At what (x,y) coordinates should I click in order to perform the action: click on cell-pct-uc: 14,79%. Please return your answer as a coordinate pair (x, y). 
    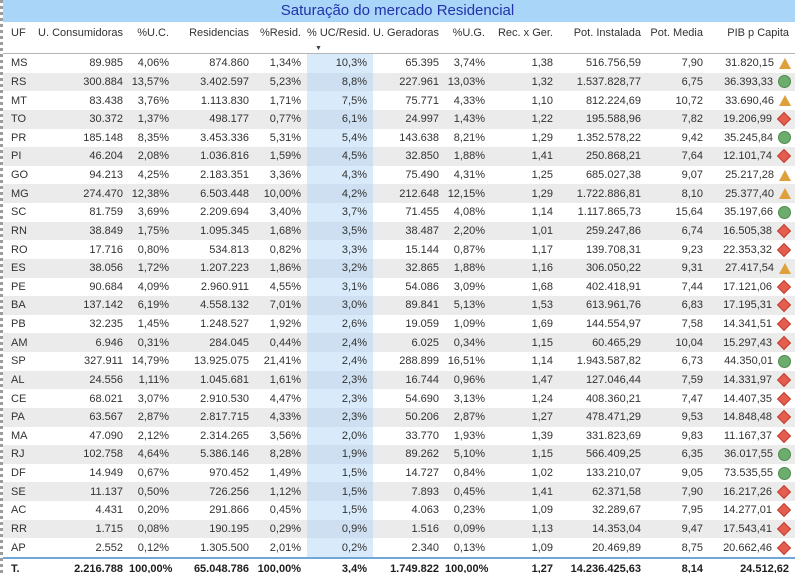
    Looking at the image, I should click on (150, 361).